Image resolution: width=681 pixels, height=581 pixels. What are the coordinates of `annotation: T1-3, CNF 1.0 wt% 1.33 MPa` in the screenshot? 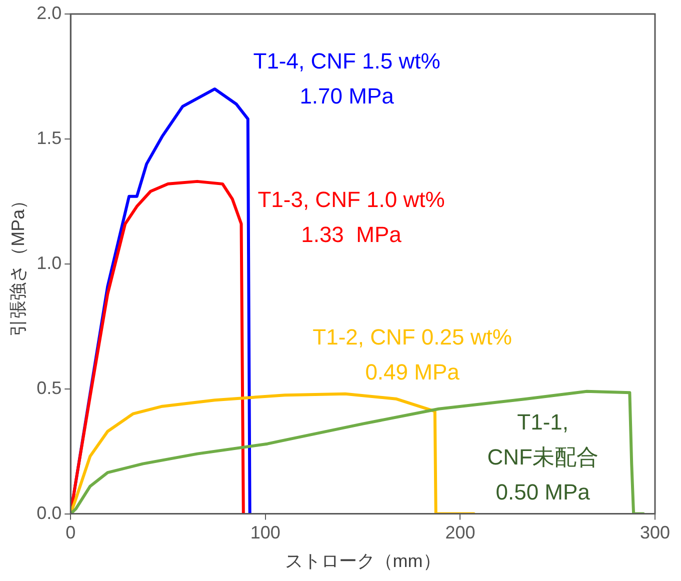 It's located at (351, 216).